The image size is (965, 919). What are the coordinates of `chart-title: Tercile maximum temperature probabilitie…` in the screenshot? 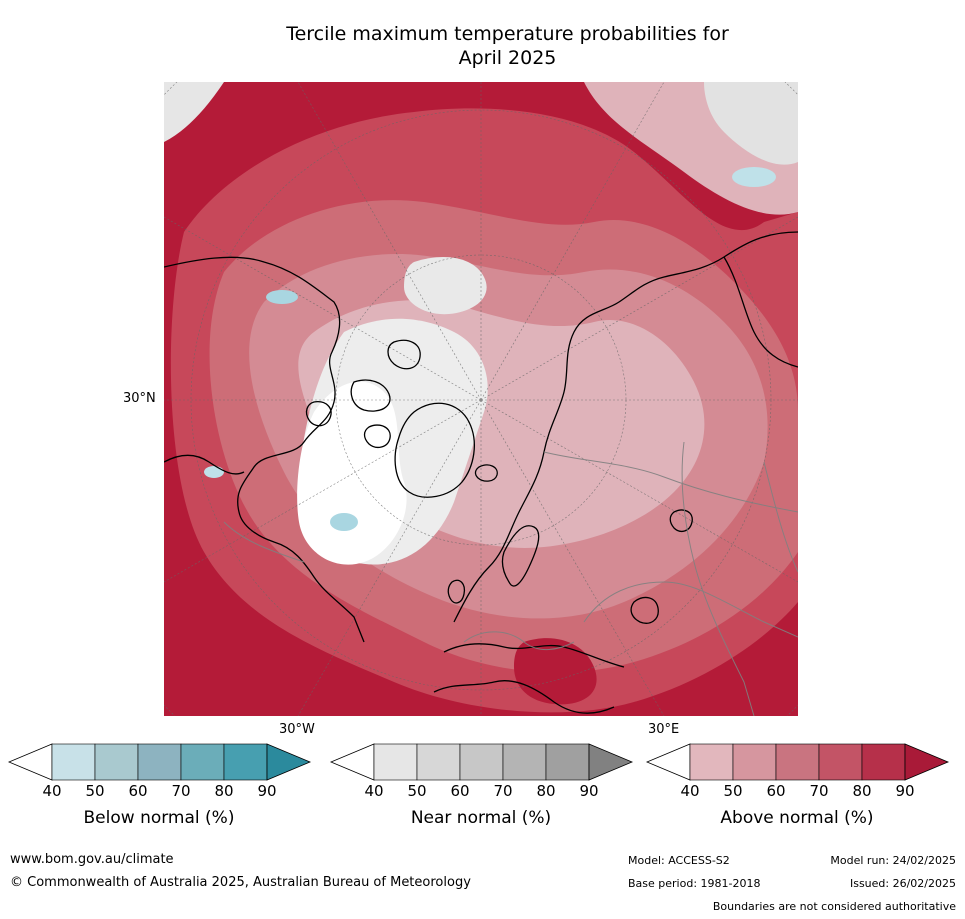 It's located at (507, 46).